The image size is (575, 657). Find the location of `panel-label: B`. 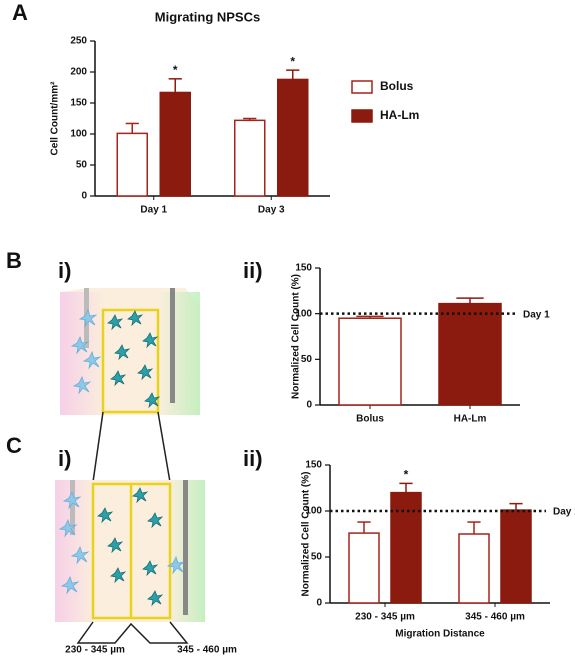

panel-label: B is located at coordinates (14, 260).